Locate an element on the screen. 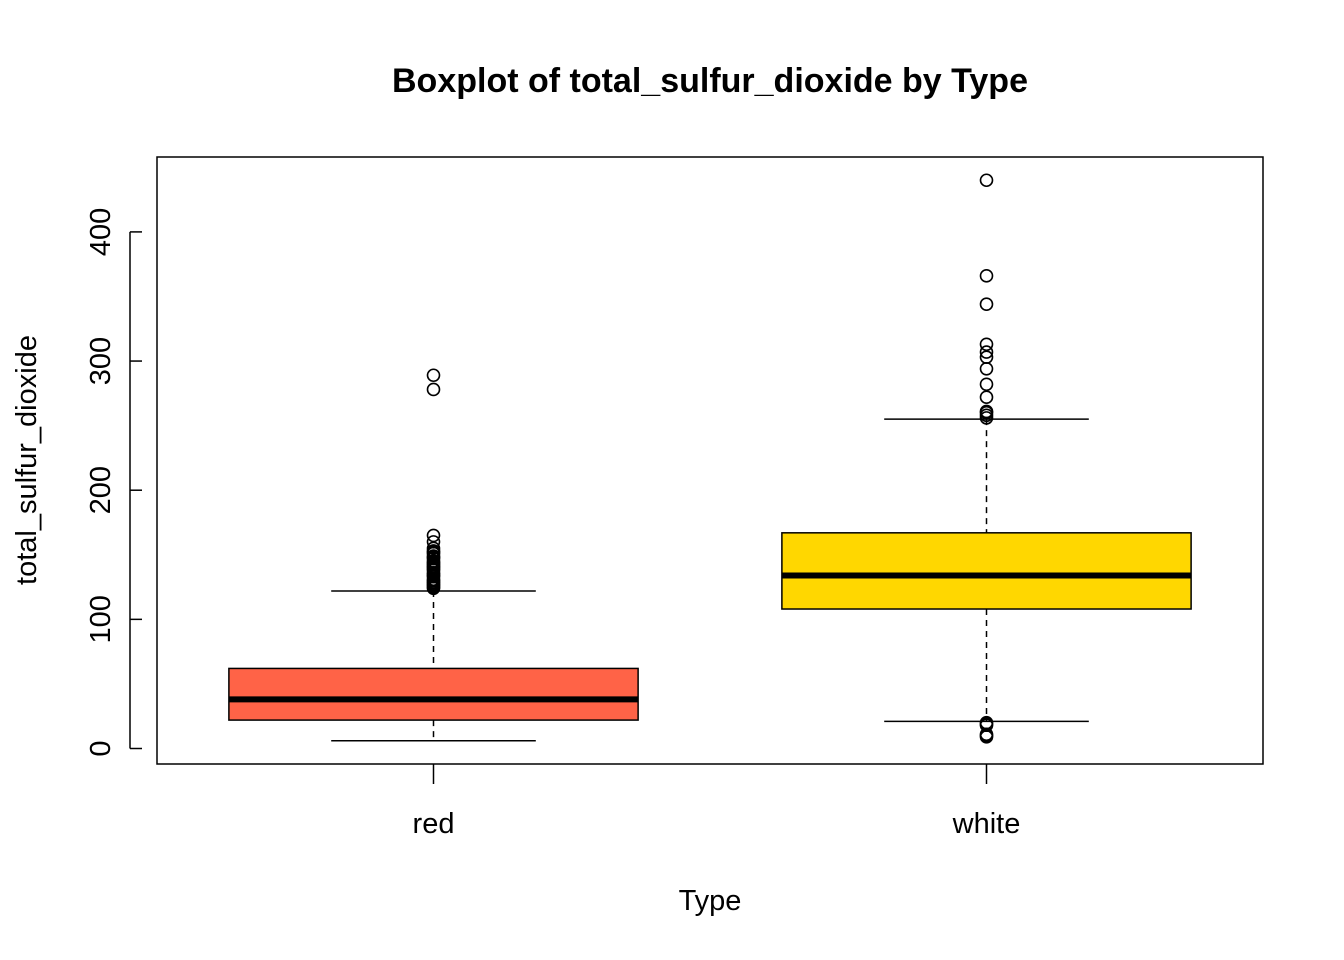 The width and height of the screenshot is (1344, 960). y-tick-label: 300 is located at coordinates (101, 361).